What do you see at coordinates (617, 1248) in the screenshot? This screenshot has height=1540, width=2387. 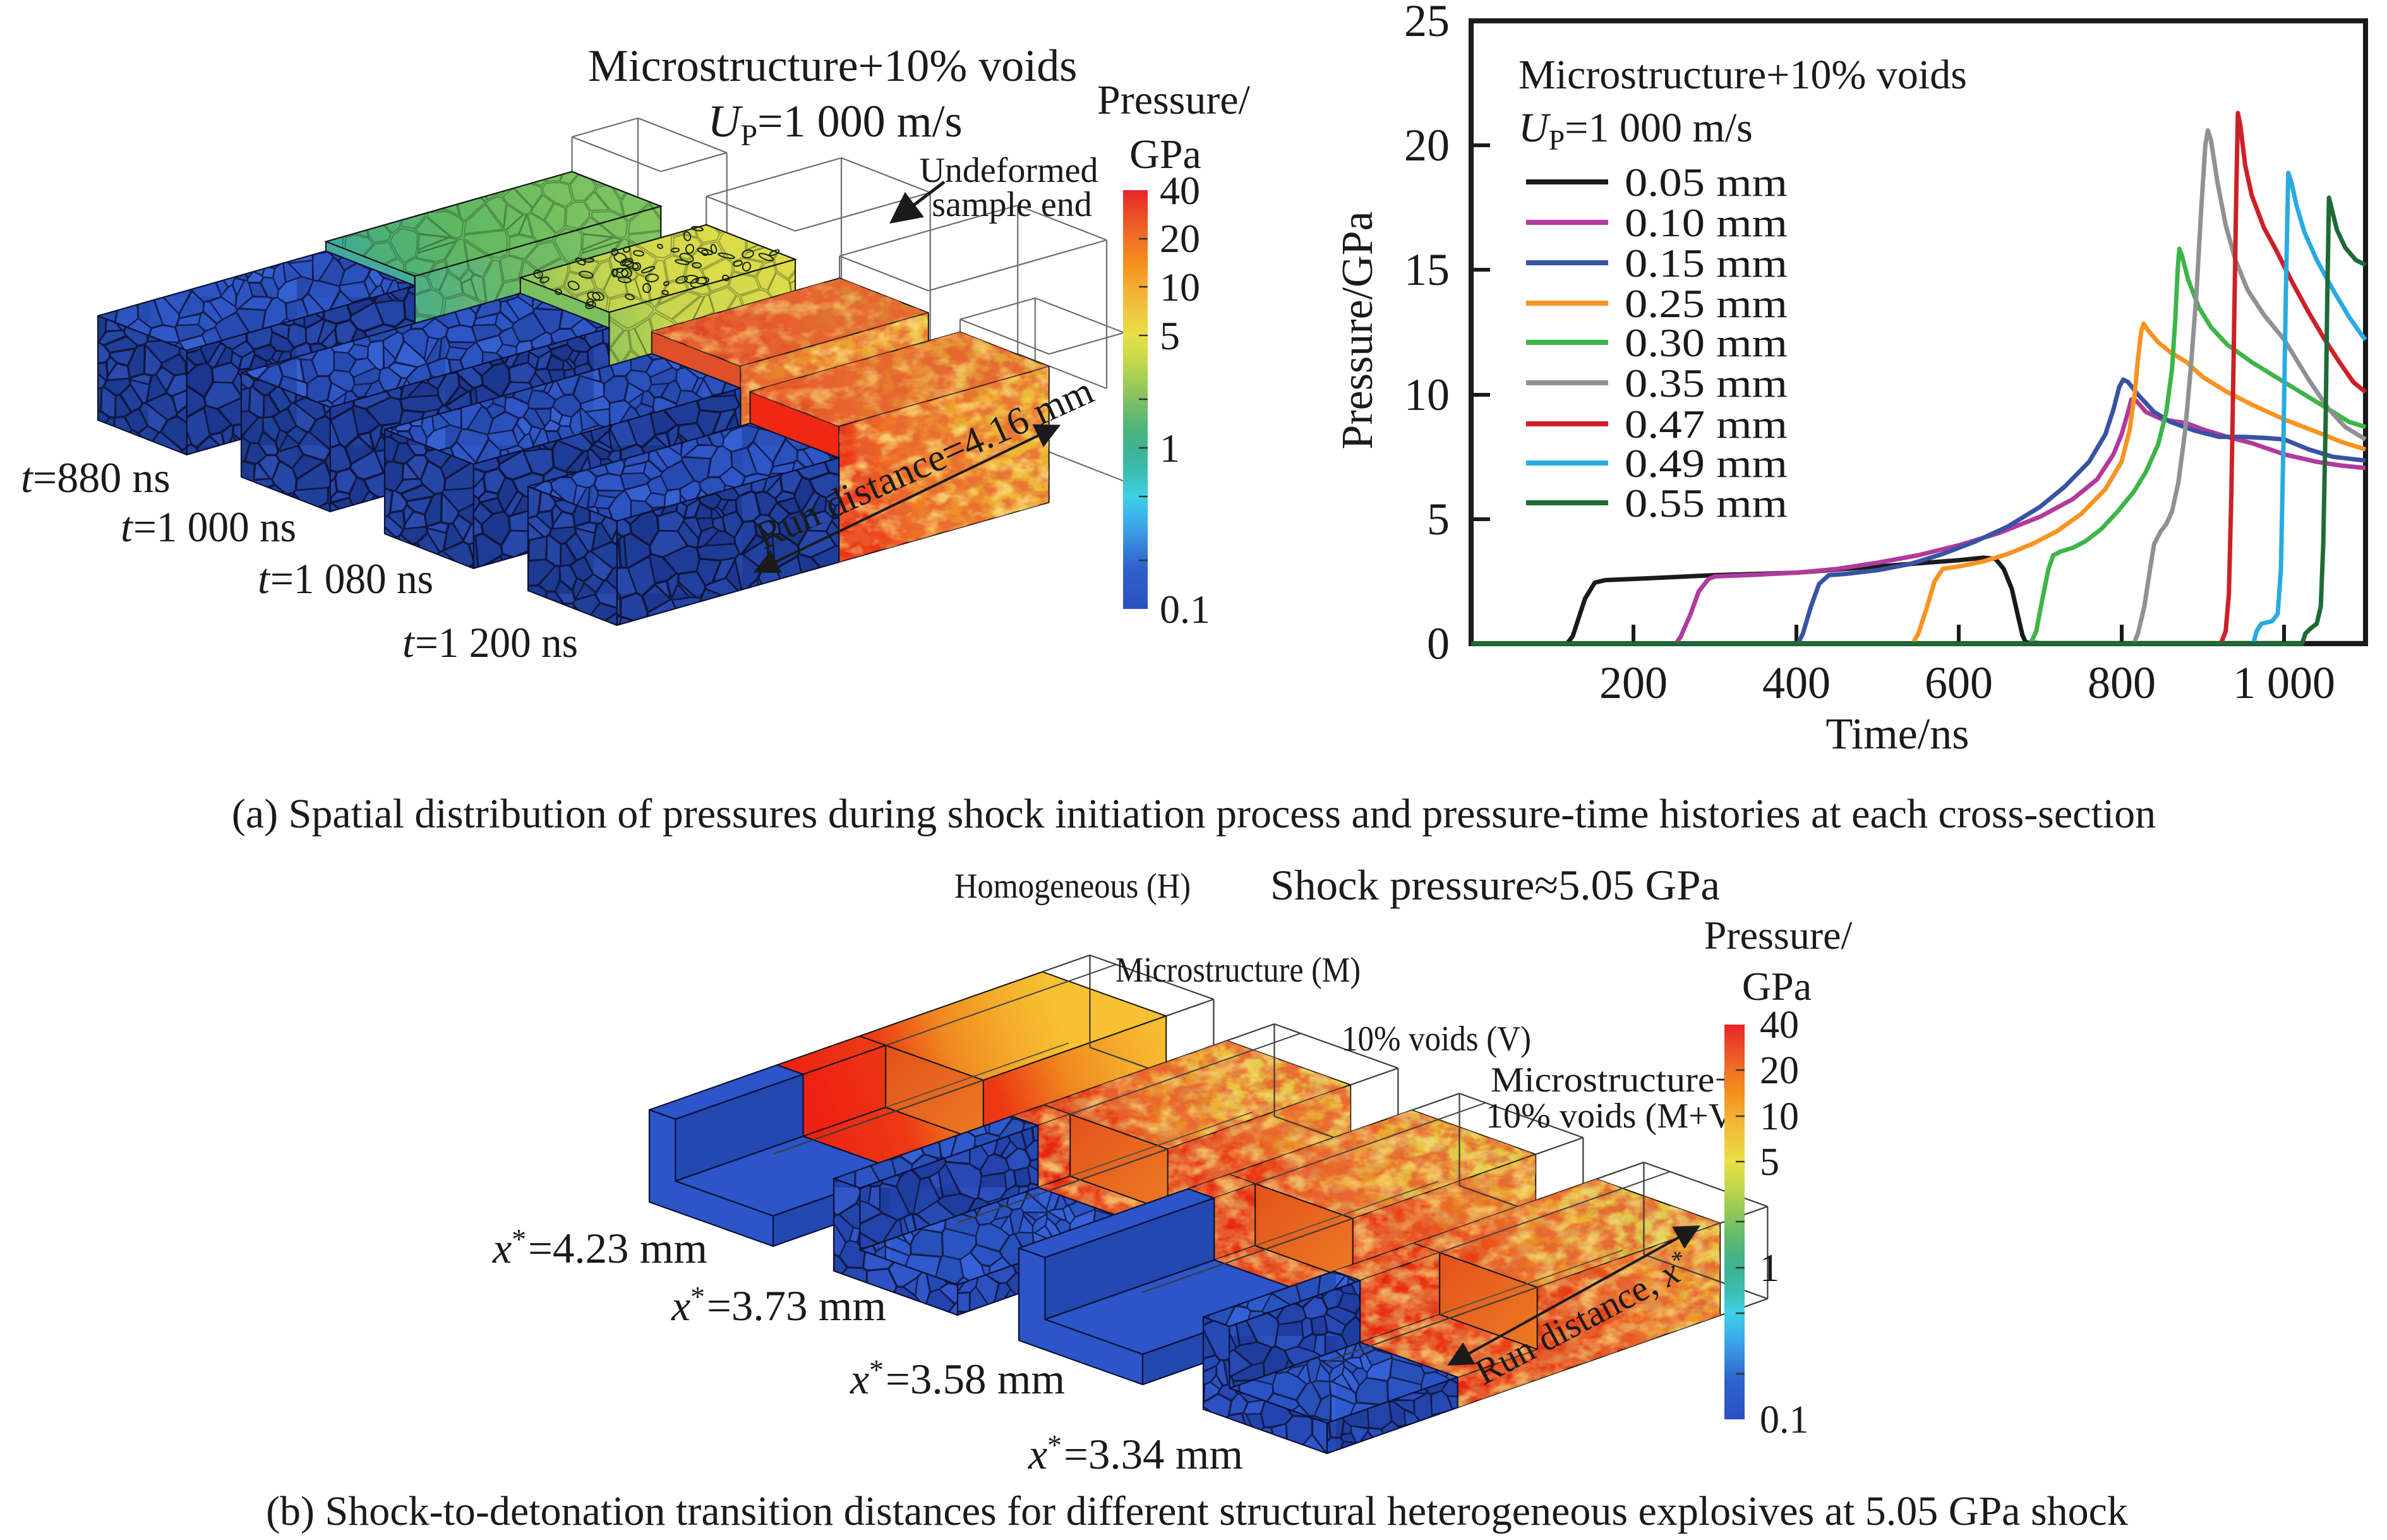 I see `svg-text: =4.23 mm` at bounding box center [617, 1248].